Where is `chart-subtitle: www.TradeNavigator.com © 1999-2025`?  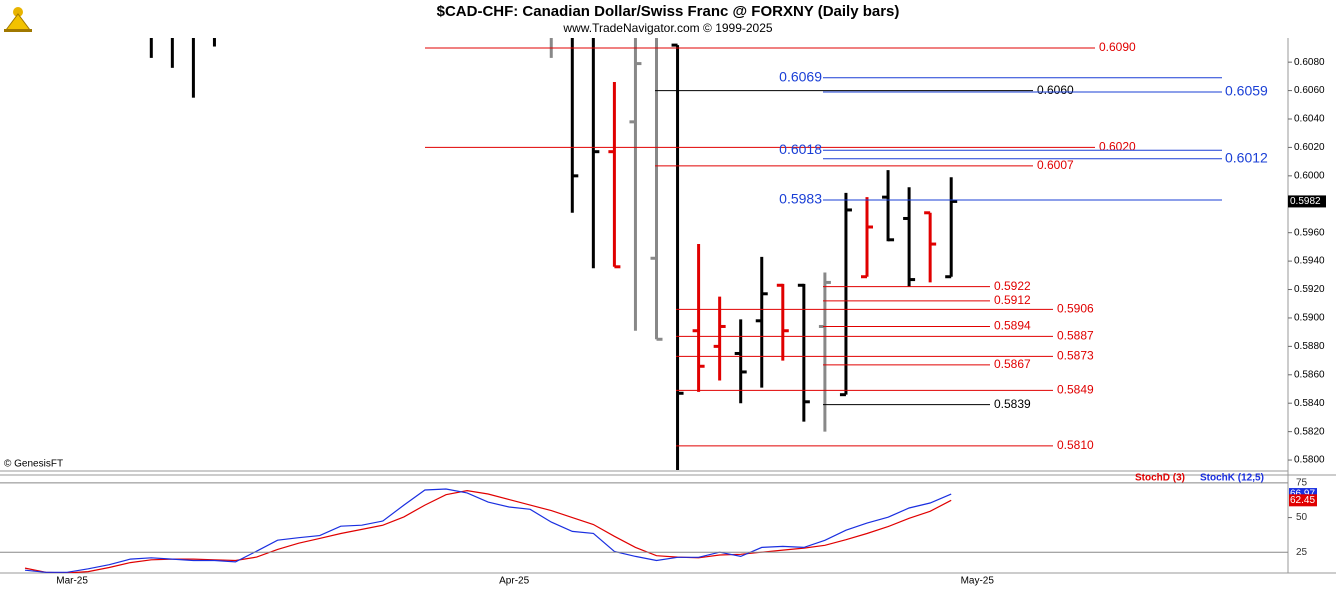
chart-subtitle: www.TradeNavigator.com © 1999-2025 is located at coordinates (667, 28).